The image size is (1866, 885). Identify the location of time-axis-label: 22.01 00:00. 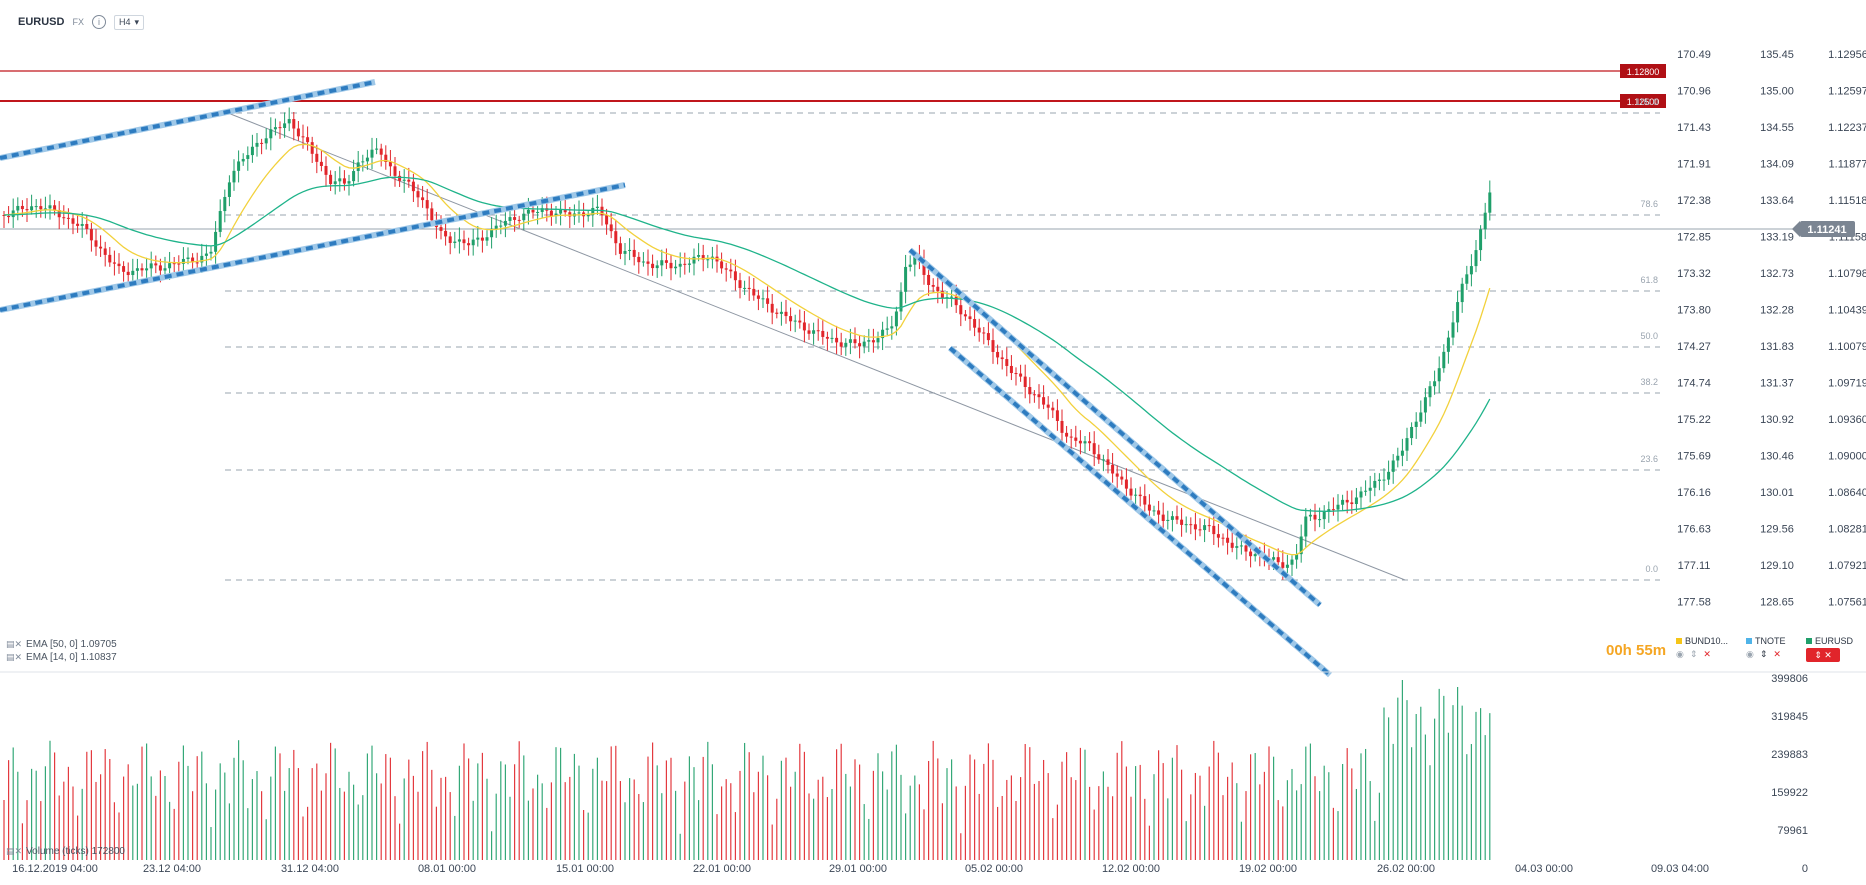
(722, 869).